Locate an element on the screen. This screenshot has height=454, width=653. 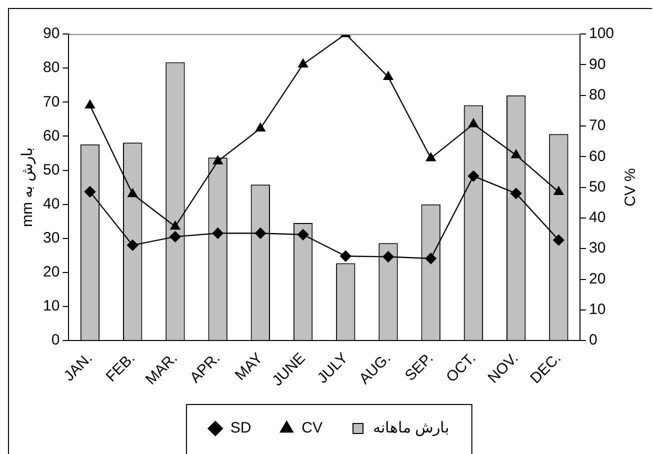
y2-axis-title: CV % is located at coordinates (631, 187).